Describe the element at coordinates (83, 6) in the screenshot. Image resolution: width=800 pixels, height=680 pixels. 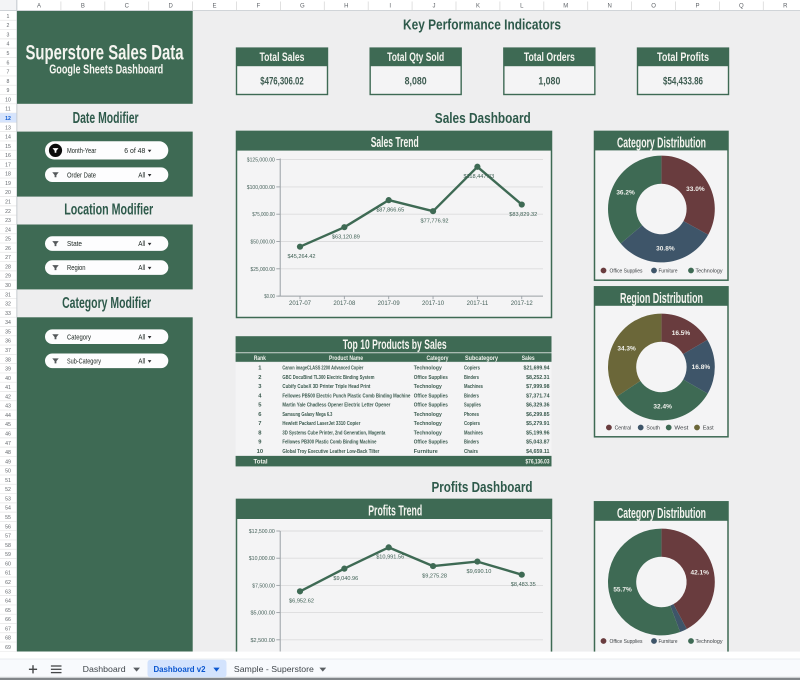
I see `svg-text: B` at that location.